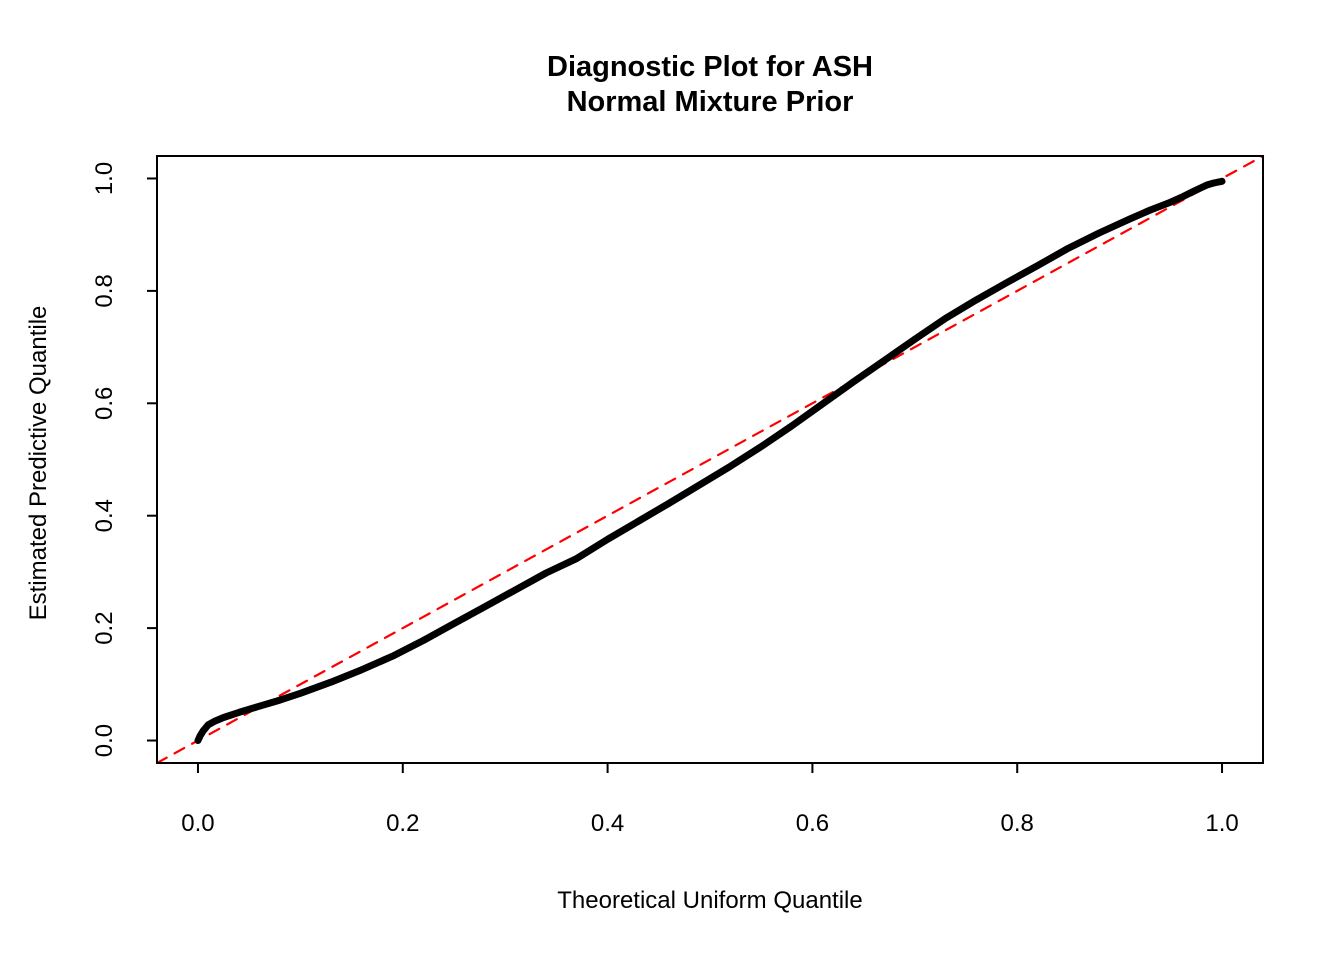 This screenshot has width=1344, height=960. What do you see at coordinates (104, 740) in the screenshot?
I see `y-axis-tick-label: 0.0` at bounding box center [104, 740].